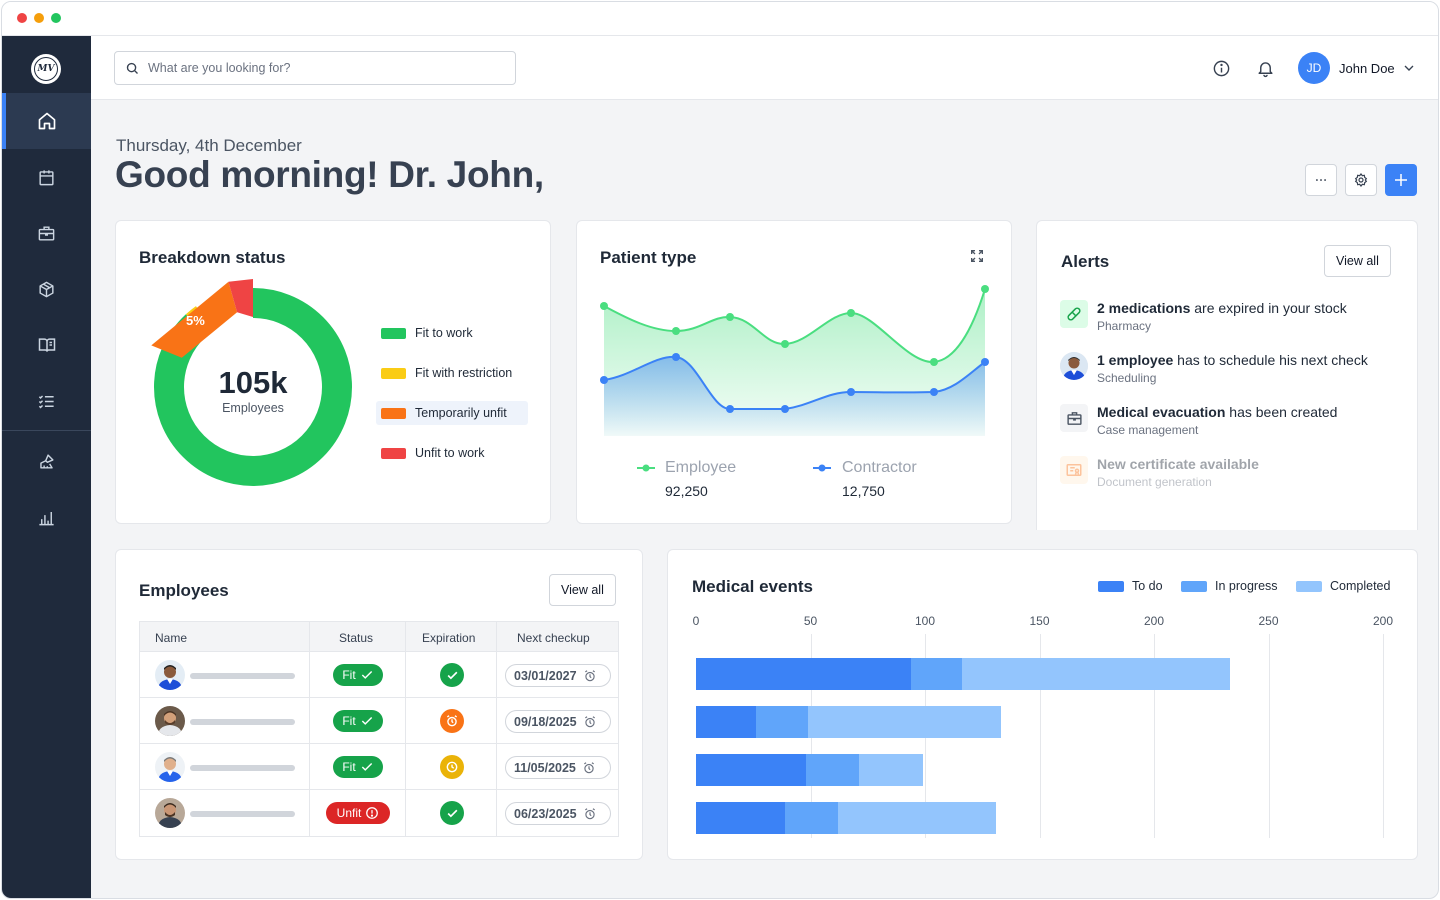  What do you see at coordinates (46, 461) in the screenshot?
I see `sidebar-item-customize` at bounding box center [46, 461].